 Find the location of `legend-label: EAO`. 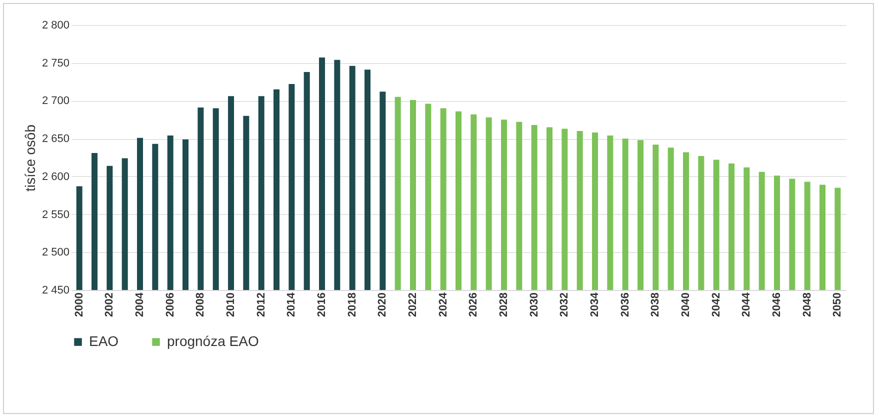

legend-label: EAO is located at coordinates (104, 341).